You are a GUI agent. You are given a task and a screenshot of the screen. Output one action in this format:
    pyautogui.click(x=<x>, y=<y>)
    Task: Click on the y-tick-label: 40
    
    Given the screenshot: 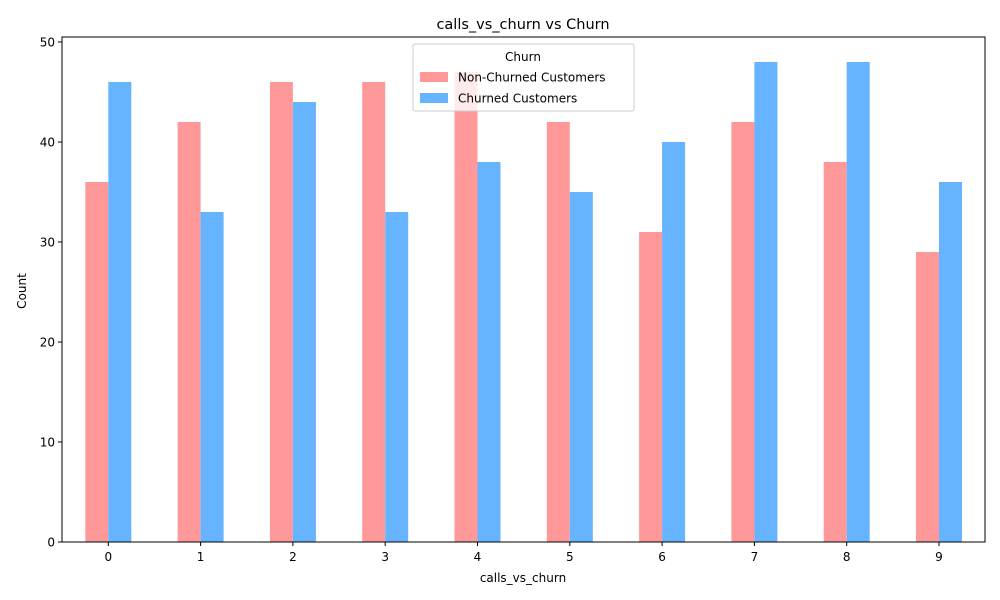 What is the action you would take?
    pyautogui.click(x=47, y=143)
    